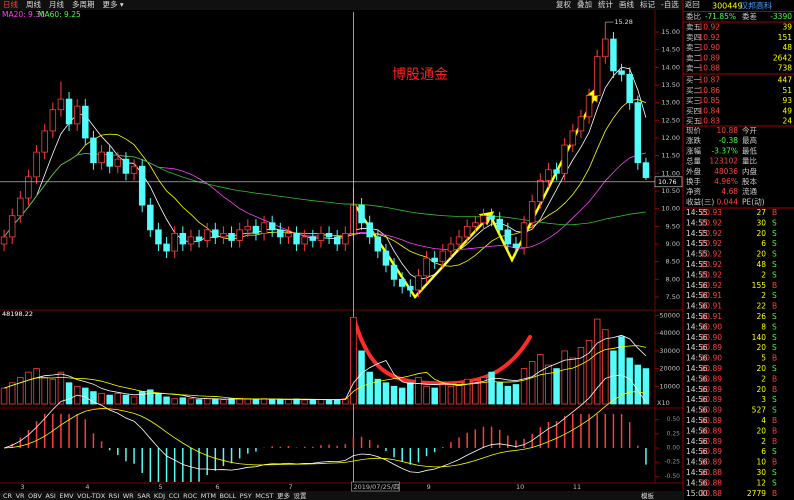  What do you see at coordinates (91, 496) in the screenshot?
I see `indicator-tab: VOL-TDX` at bounding box center [91, 496].